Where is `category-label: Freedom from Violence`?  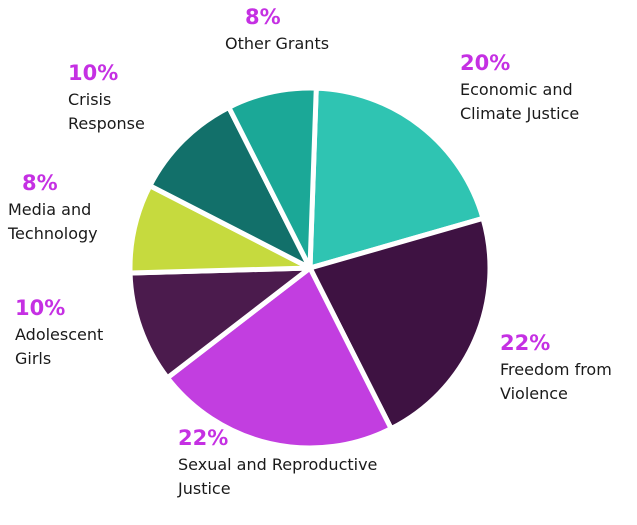
category-label: Freedom from Violence is located at coordinates (556, 381).